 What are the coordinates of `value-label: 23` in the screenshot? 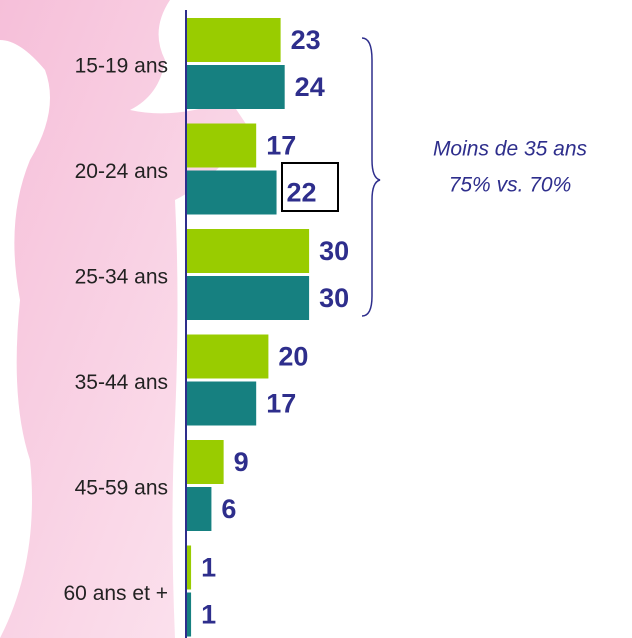 It's located at (306, 40).